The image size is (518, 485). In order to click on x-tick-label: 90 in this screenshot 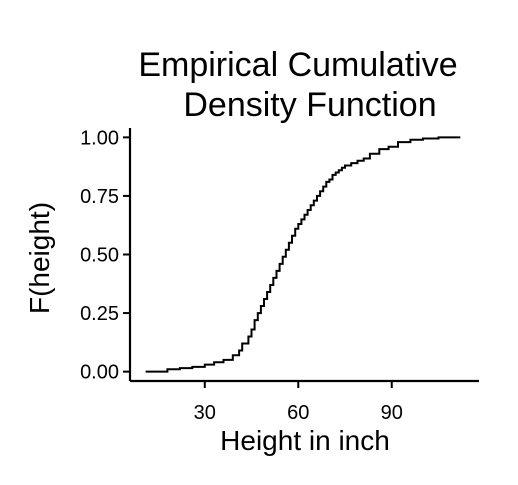, I will do `click(392, 413)`.